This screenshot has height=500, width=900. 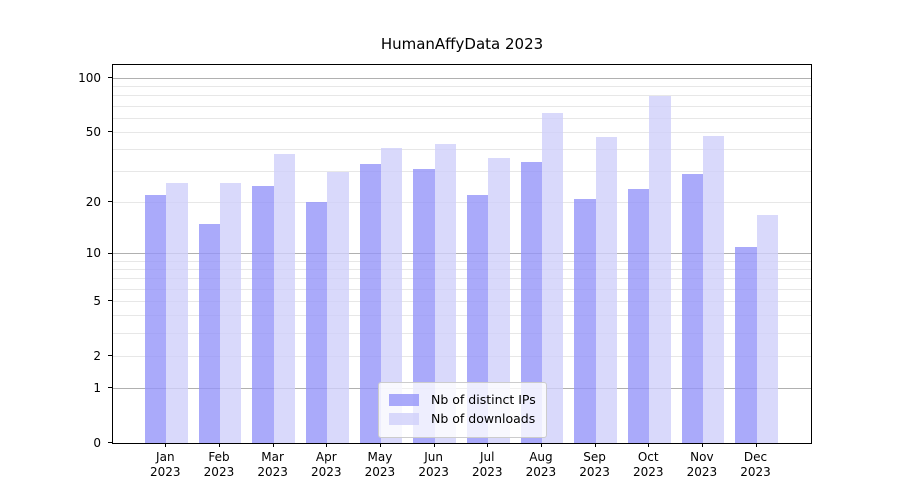 I want to click on x-tick-mark-jul, so click(x=488, y=445).